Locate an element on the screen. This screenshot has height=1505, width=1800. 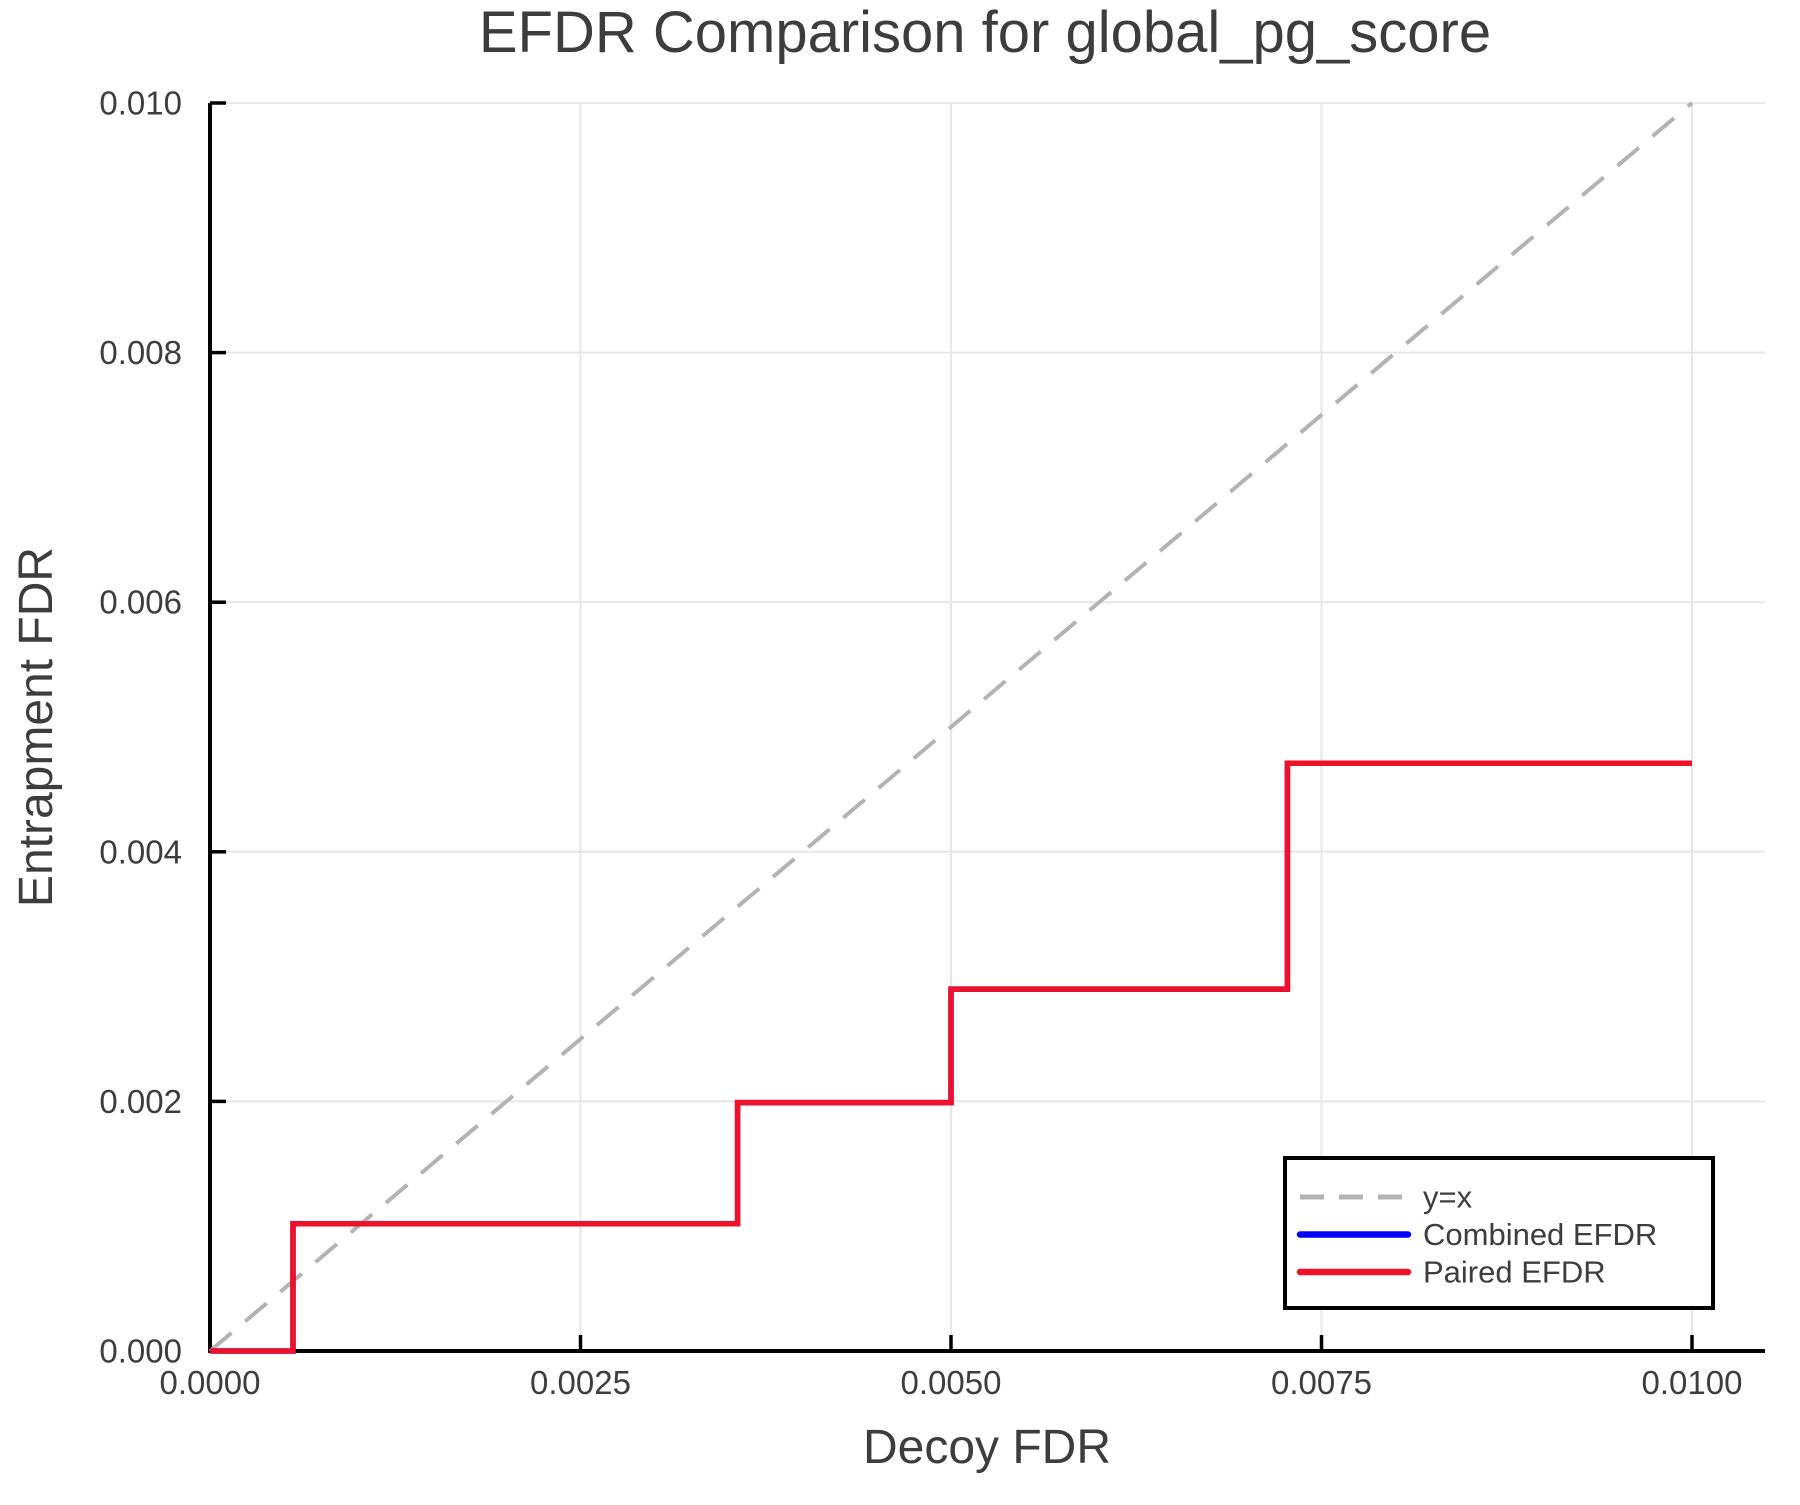
x-tick-labels: 0.0000 0.0025 0.0050 0.0075 0.0100 is located at coordinates (951, 1382).